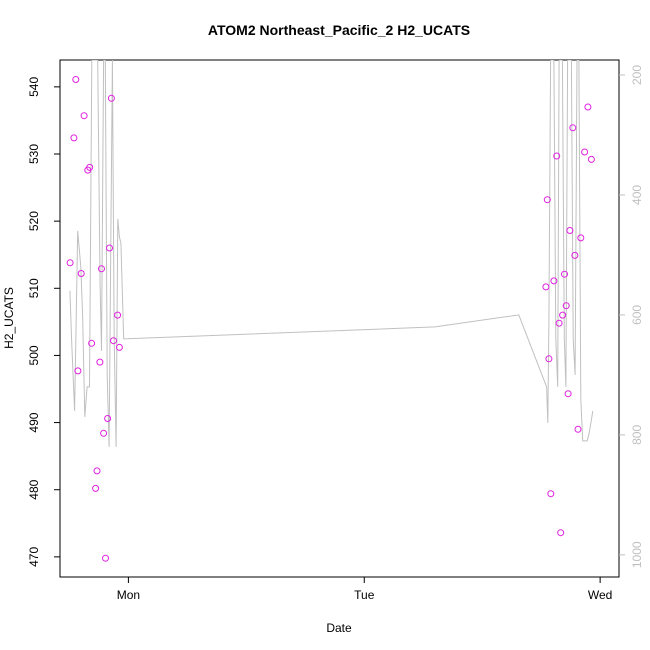  Describe the element at coordinates (637, 554) in the screenshot. I see `y2-tick-label: 1000` at that location.